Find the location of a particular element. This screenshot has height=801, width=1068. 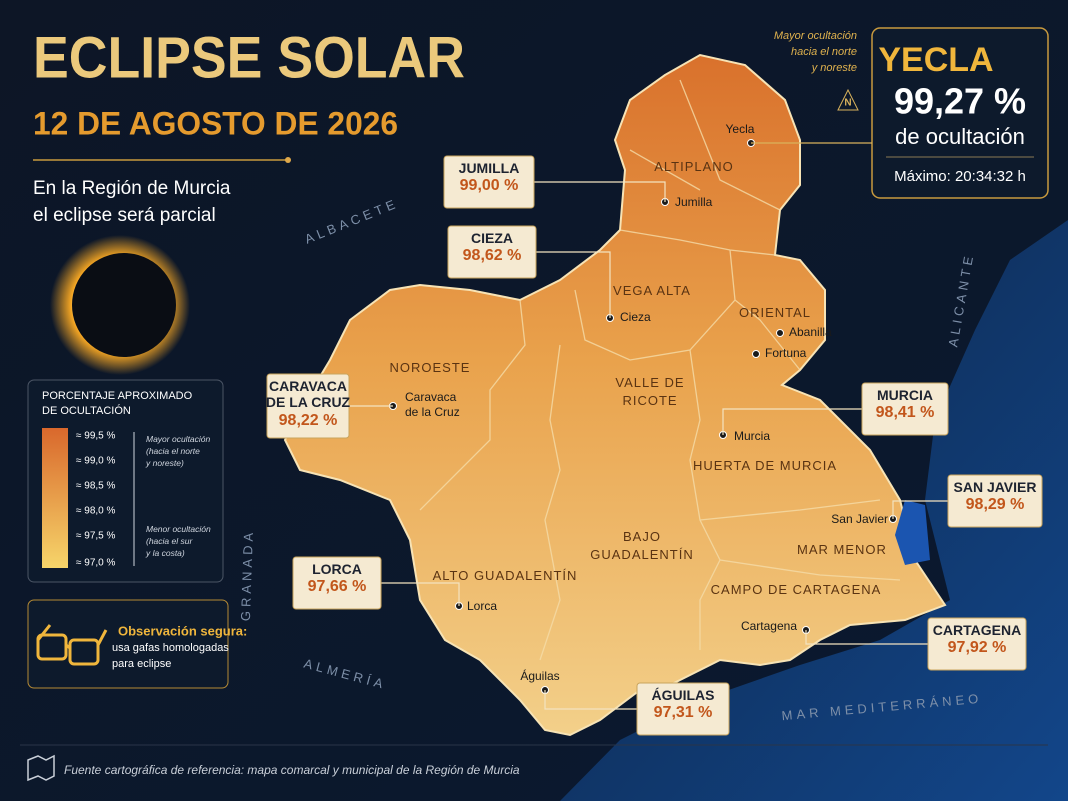

callout-name: CARAVACA DE LA CRUZ is located at coordinates (308, 394).